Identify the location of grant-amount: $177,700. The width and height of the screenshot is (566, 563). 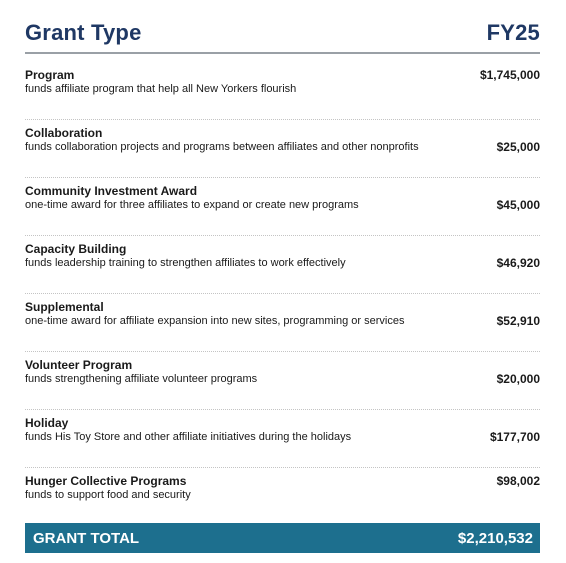
(514, 437).